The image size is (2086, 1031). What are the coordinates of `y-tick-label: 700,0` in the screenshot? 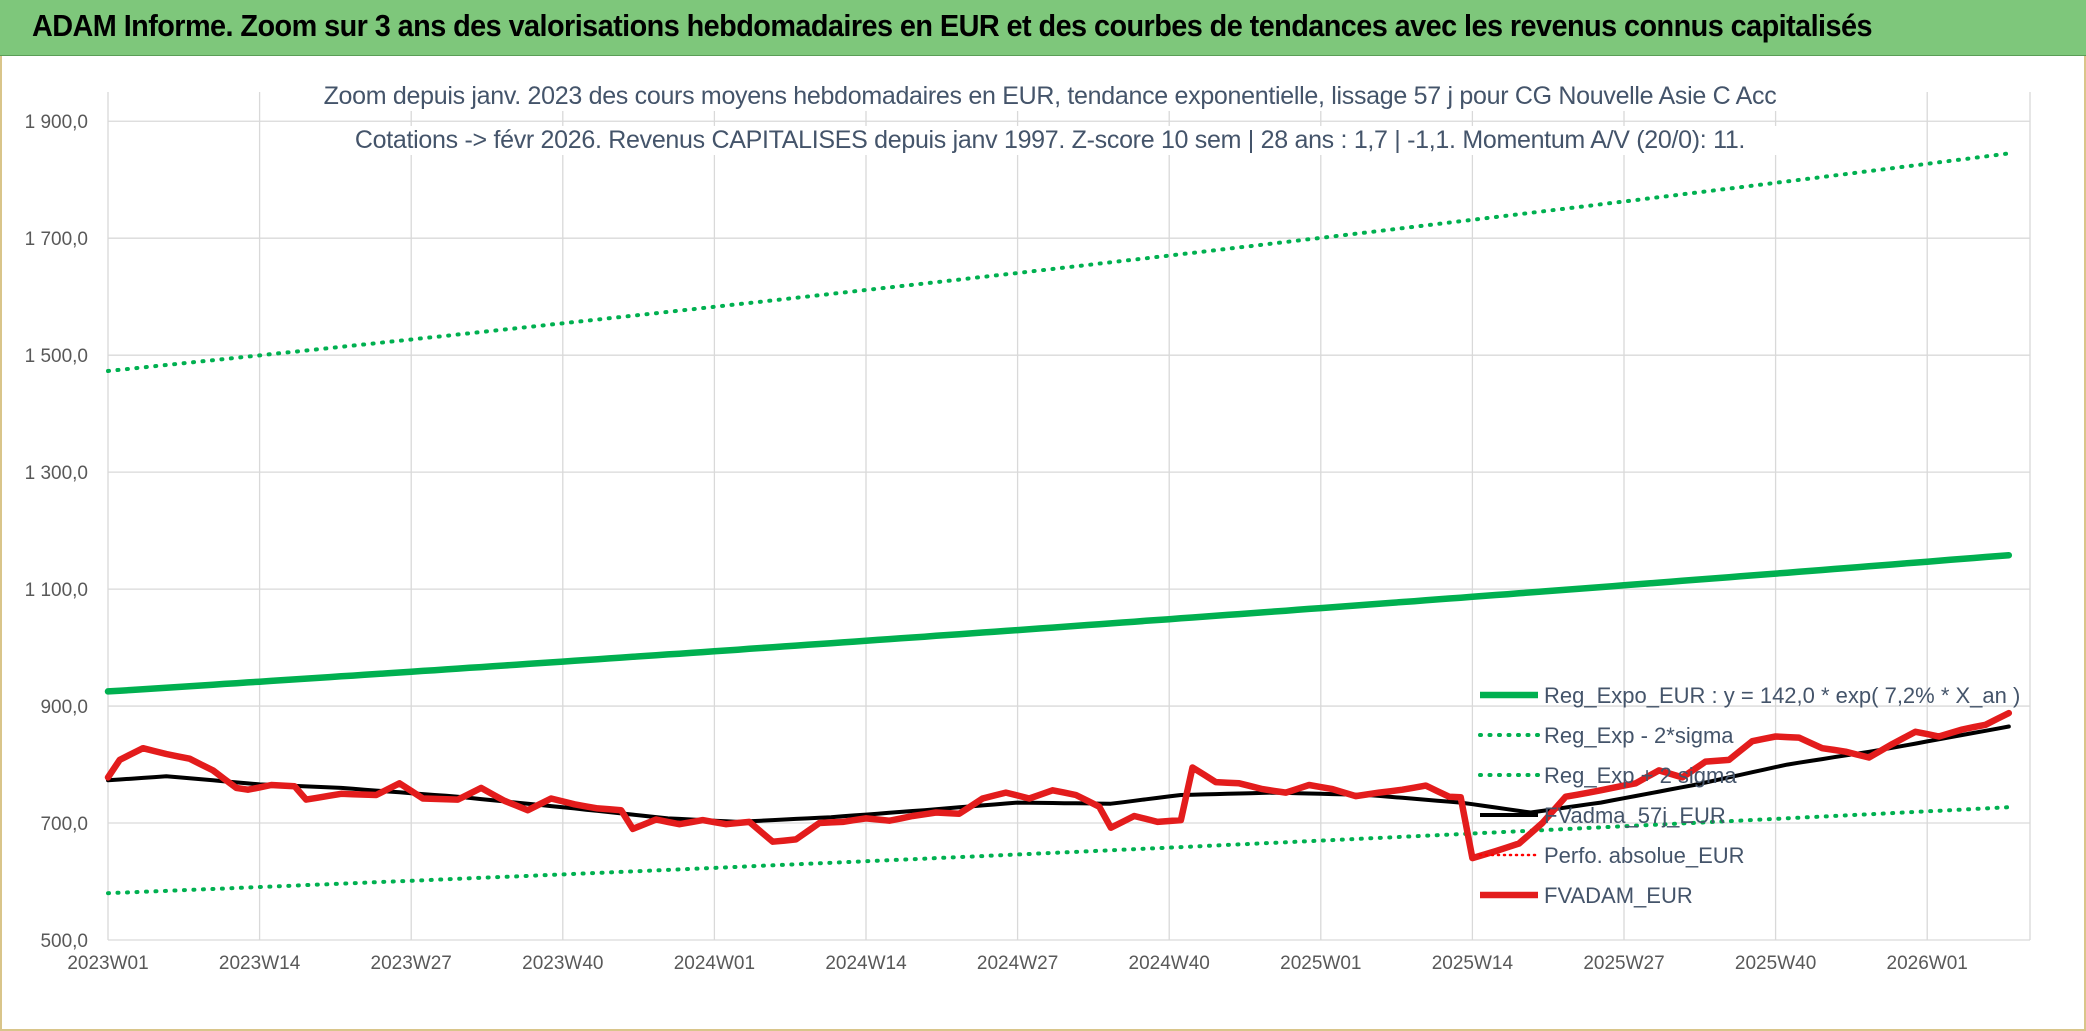 It's located at (64, 824).